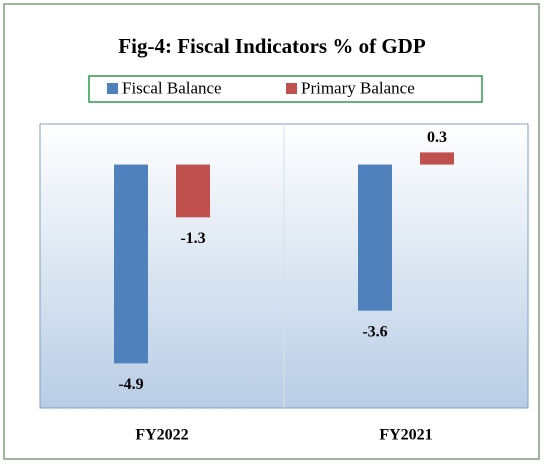 The height and width of the screenshot is (464, 544). I want to click on legend-label: Fiscal Balance, so click(172, 87).